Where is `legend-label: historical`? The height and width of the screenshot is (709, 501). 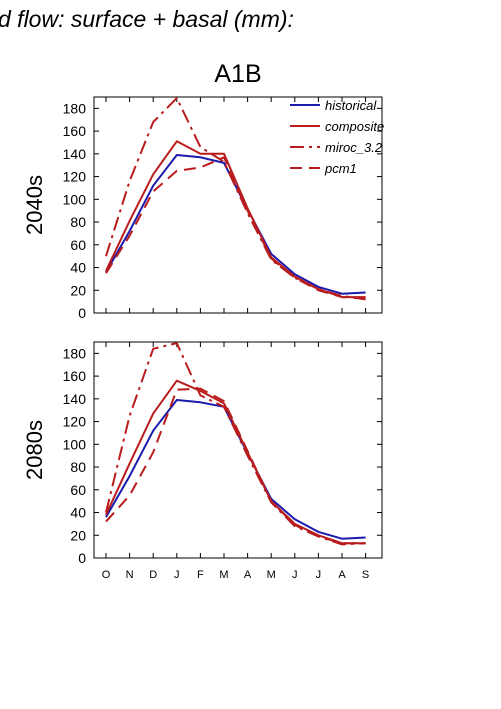
legend-label: historical is located at coordinates (351, 105).